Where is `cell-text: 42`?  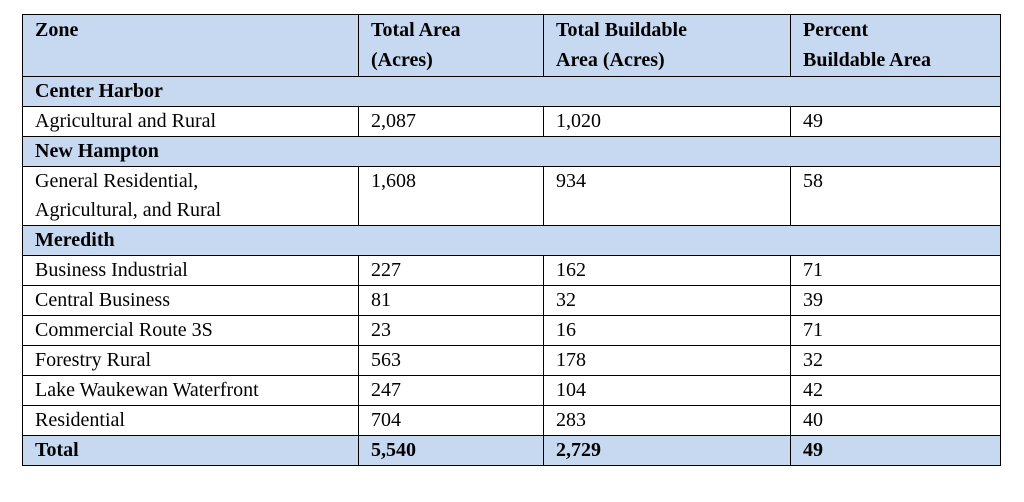 cell-text: 42 is located at coordinates (813, 390).